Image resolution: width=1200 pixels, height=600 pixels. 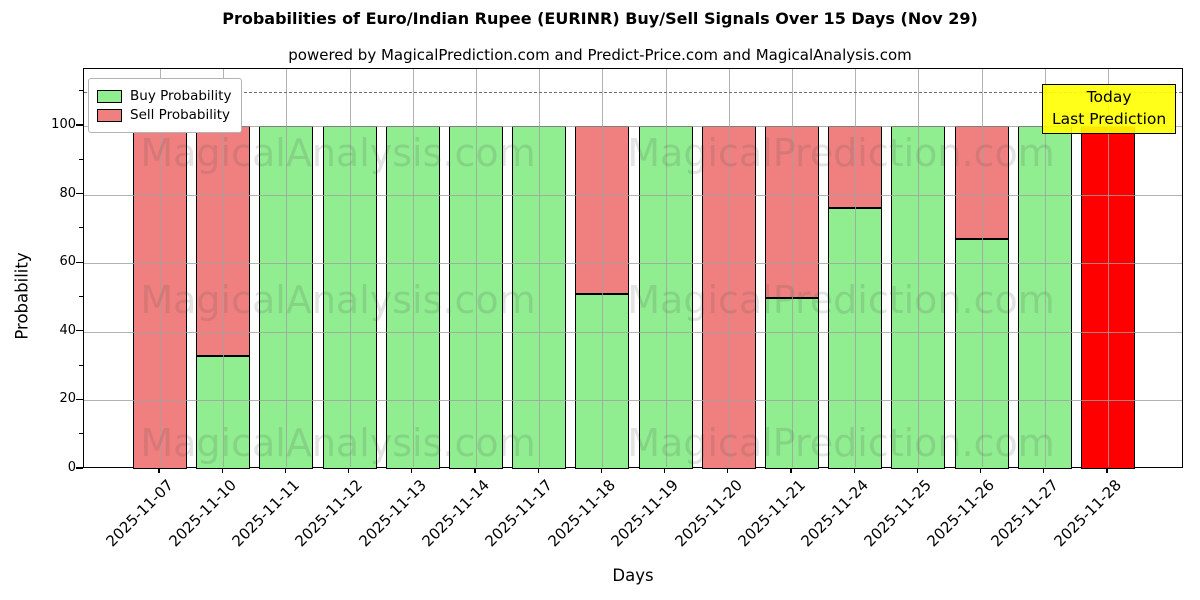 What do you see at coordinates (898, 513) in the screenshot?
I see `x-tick-label: 2025-11-25` at bounding box center [898, 513].